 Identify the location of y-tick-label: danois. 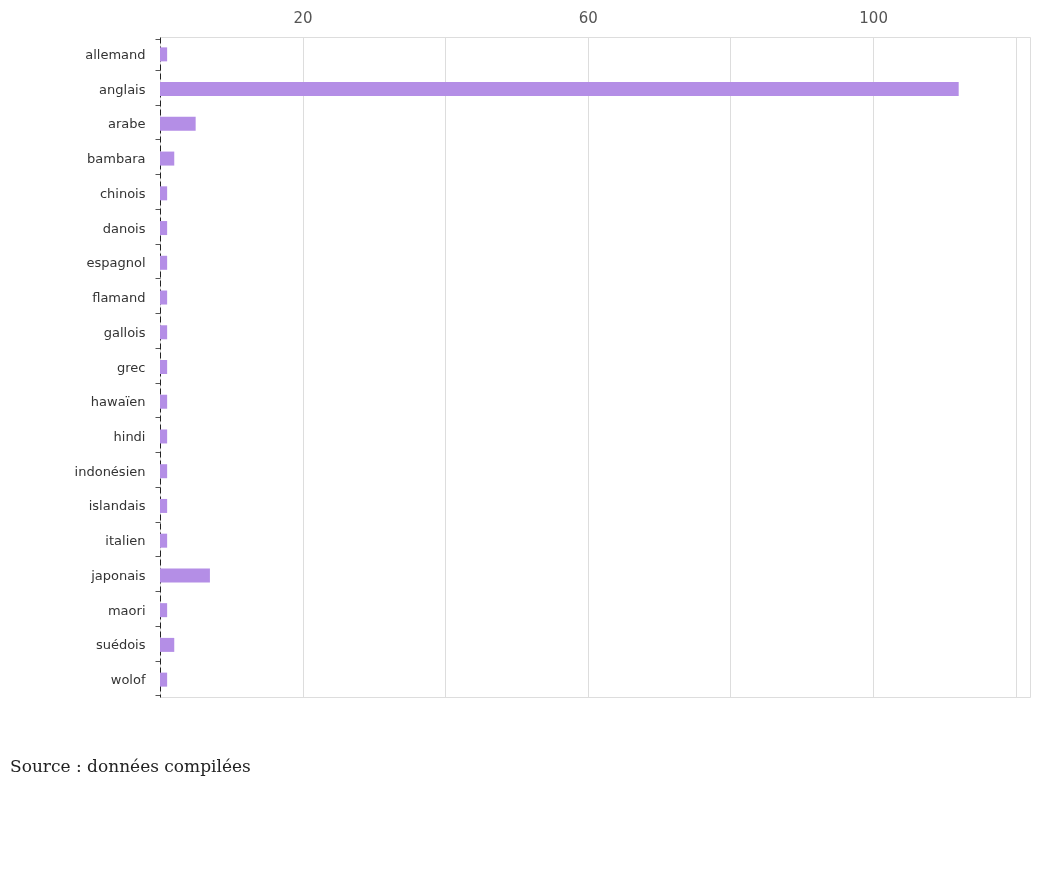
(124, 228).